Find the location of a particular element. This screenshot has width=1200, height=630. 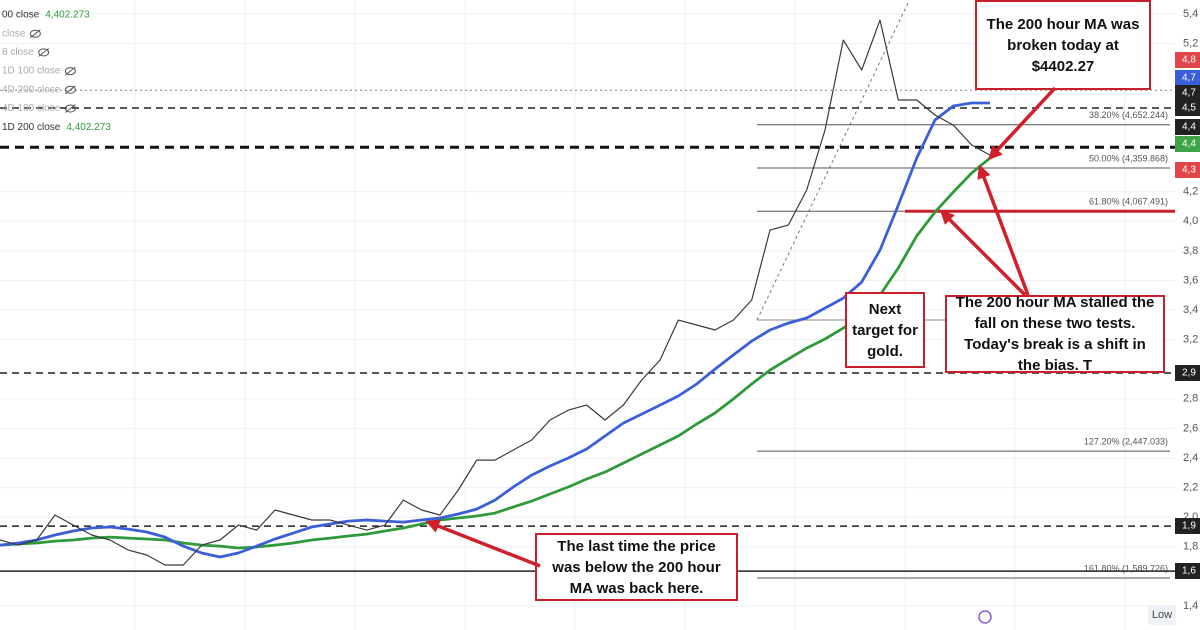

y-tick-label: 2,8 is located at coordinates (1190, 399).